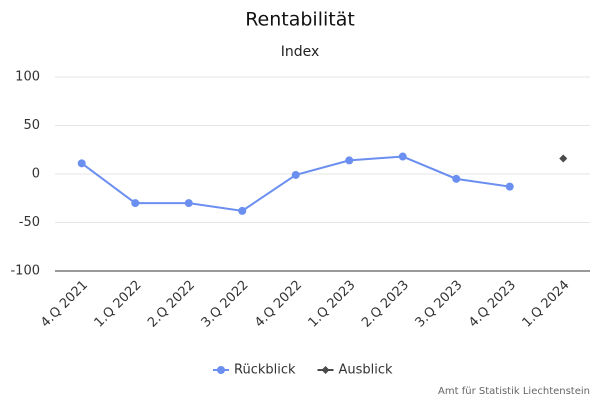 The width and height of the screenshot is (600, 400). What do you see at coordinates (171, 304) in the screenshot?
I see `x-tick-label: 2.Q 2022` at bounding box center [171, 304].